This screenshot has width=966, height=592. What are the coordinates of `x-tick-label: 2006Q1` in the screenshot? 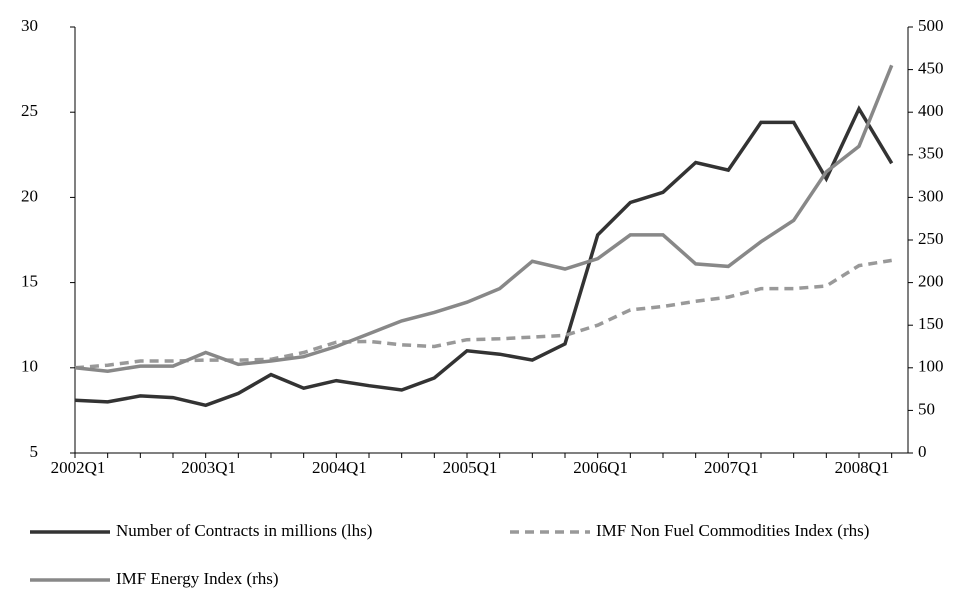 It's located at (600, 467).